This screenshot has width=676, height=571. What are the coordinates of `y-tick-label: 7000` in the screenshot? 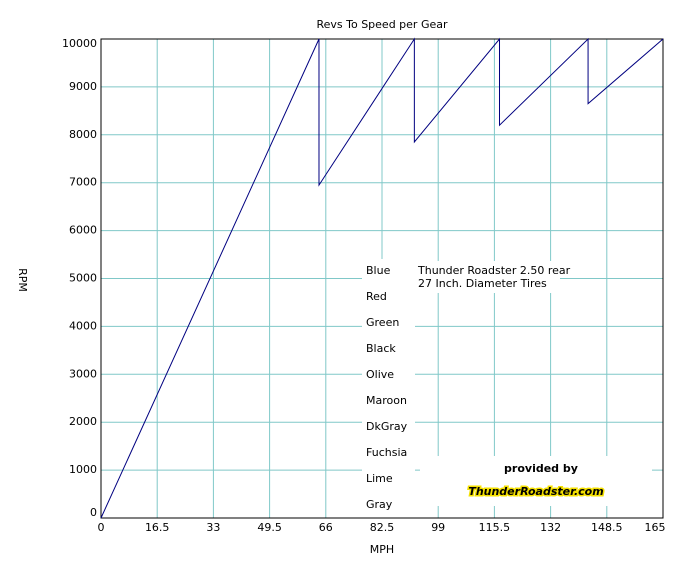 It's located at (83, 182).